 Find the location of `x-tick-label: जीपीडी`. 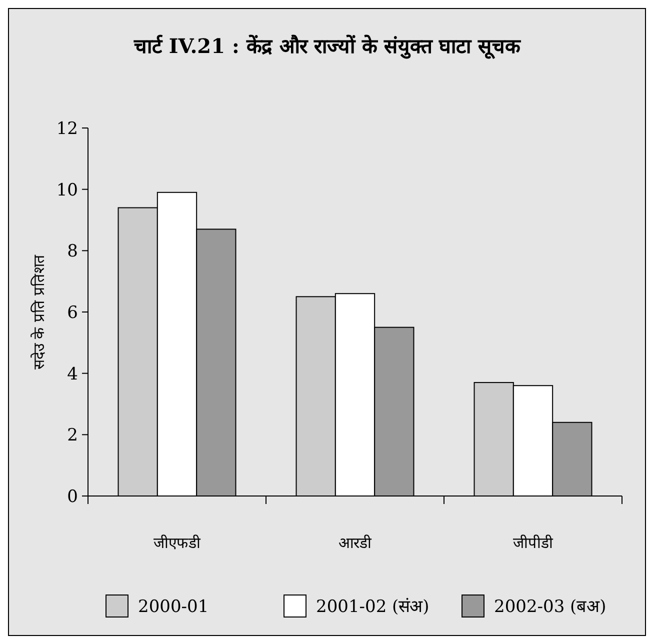

x-tick-label: जीपीडी is located at coordinates (533, 543).